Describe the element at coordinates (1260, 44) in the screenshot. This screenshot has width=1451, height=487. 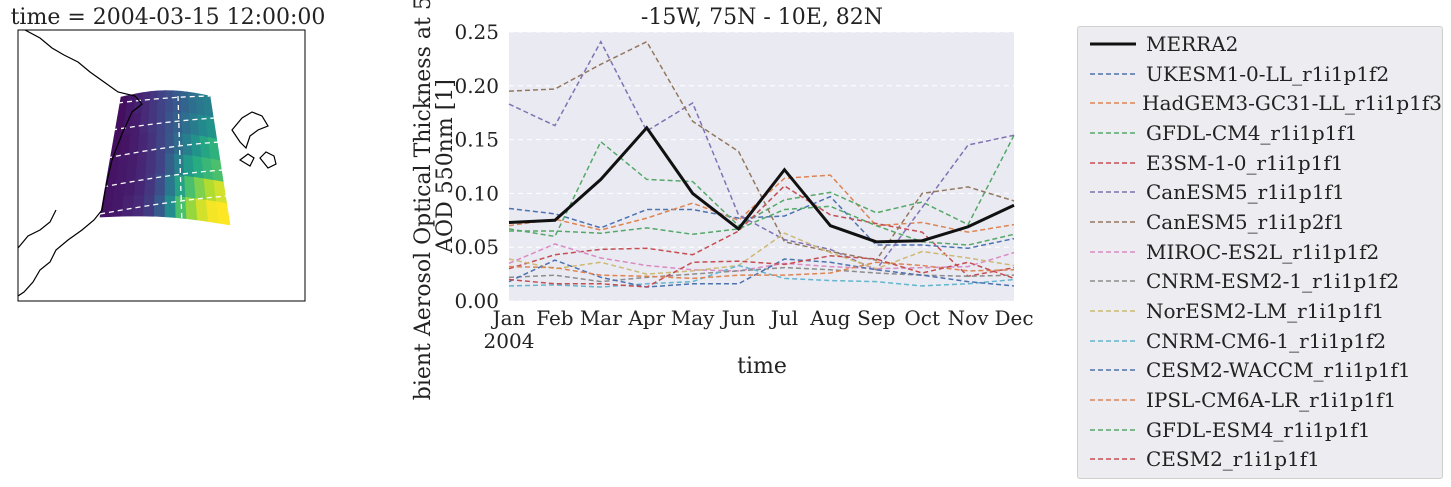
I see `legend-item: MERRA2` at that location.